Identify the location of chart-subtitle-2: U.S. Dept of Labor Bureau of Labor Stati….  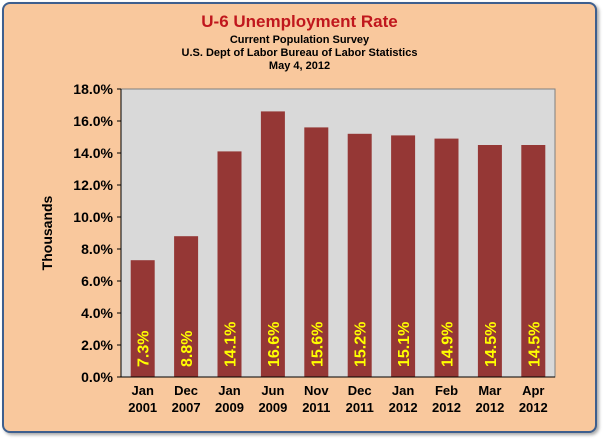
(299, 53).